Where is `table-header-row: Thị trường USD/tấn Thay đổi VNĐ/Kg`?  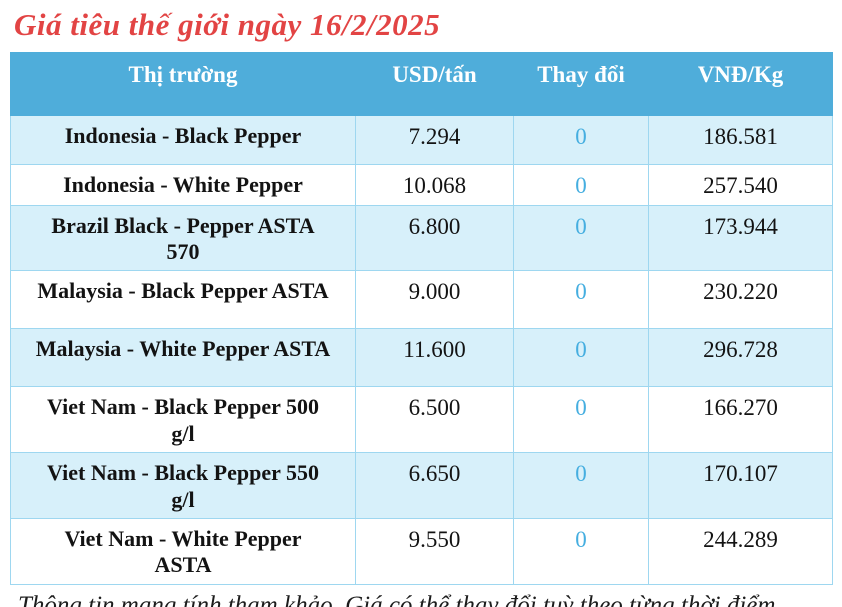 table-header-row: Thị trường USD/tấn Thay đổi VNĐ/Kg is located at coordinates (421, 84).